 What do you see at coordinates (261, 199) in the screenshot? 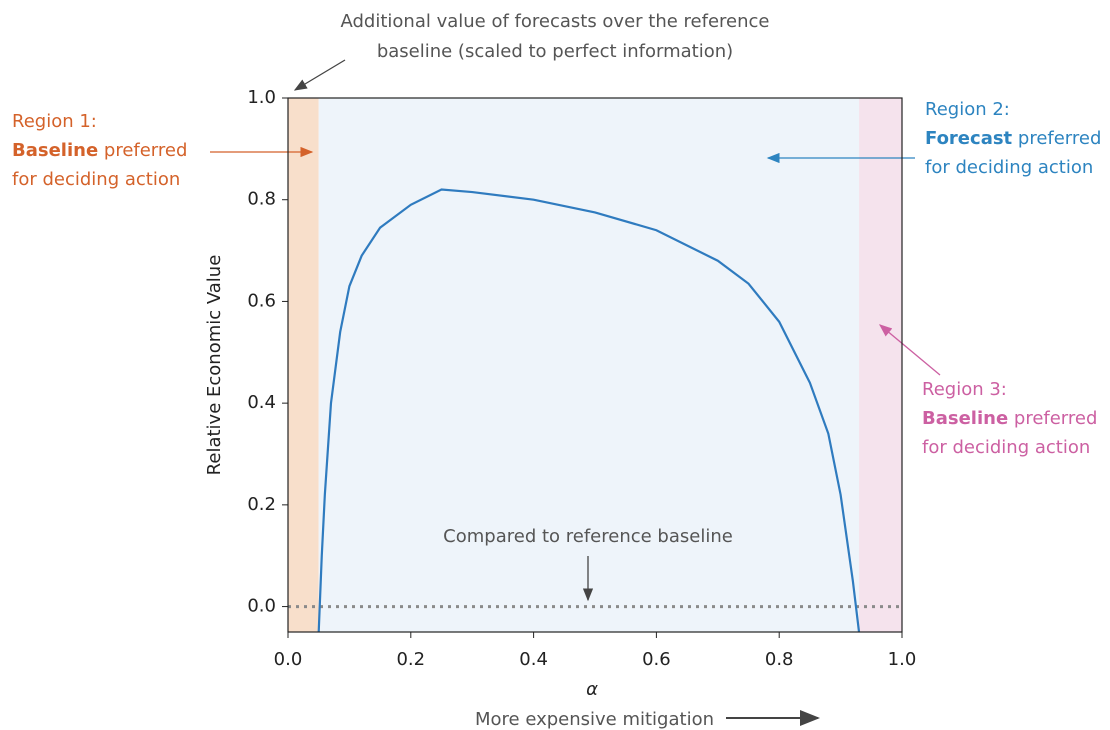
I see `y-tick-label: 0.8` at bounding box center [261, 199].